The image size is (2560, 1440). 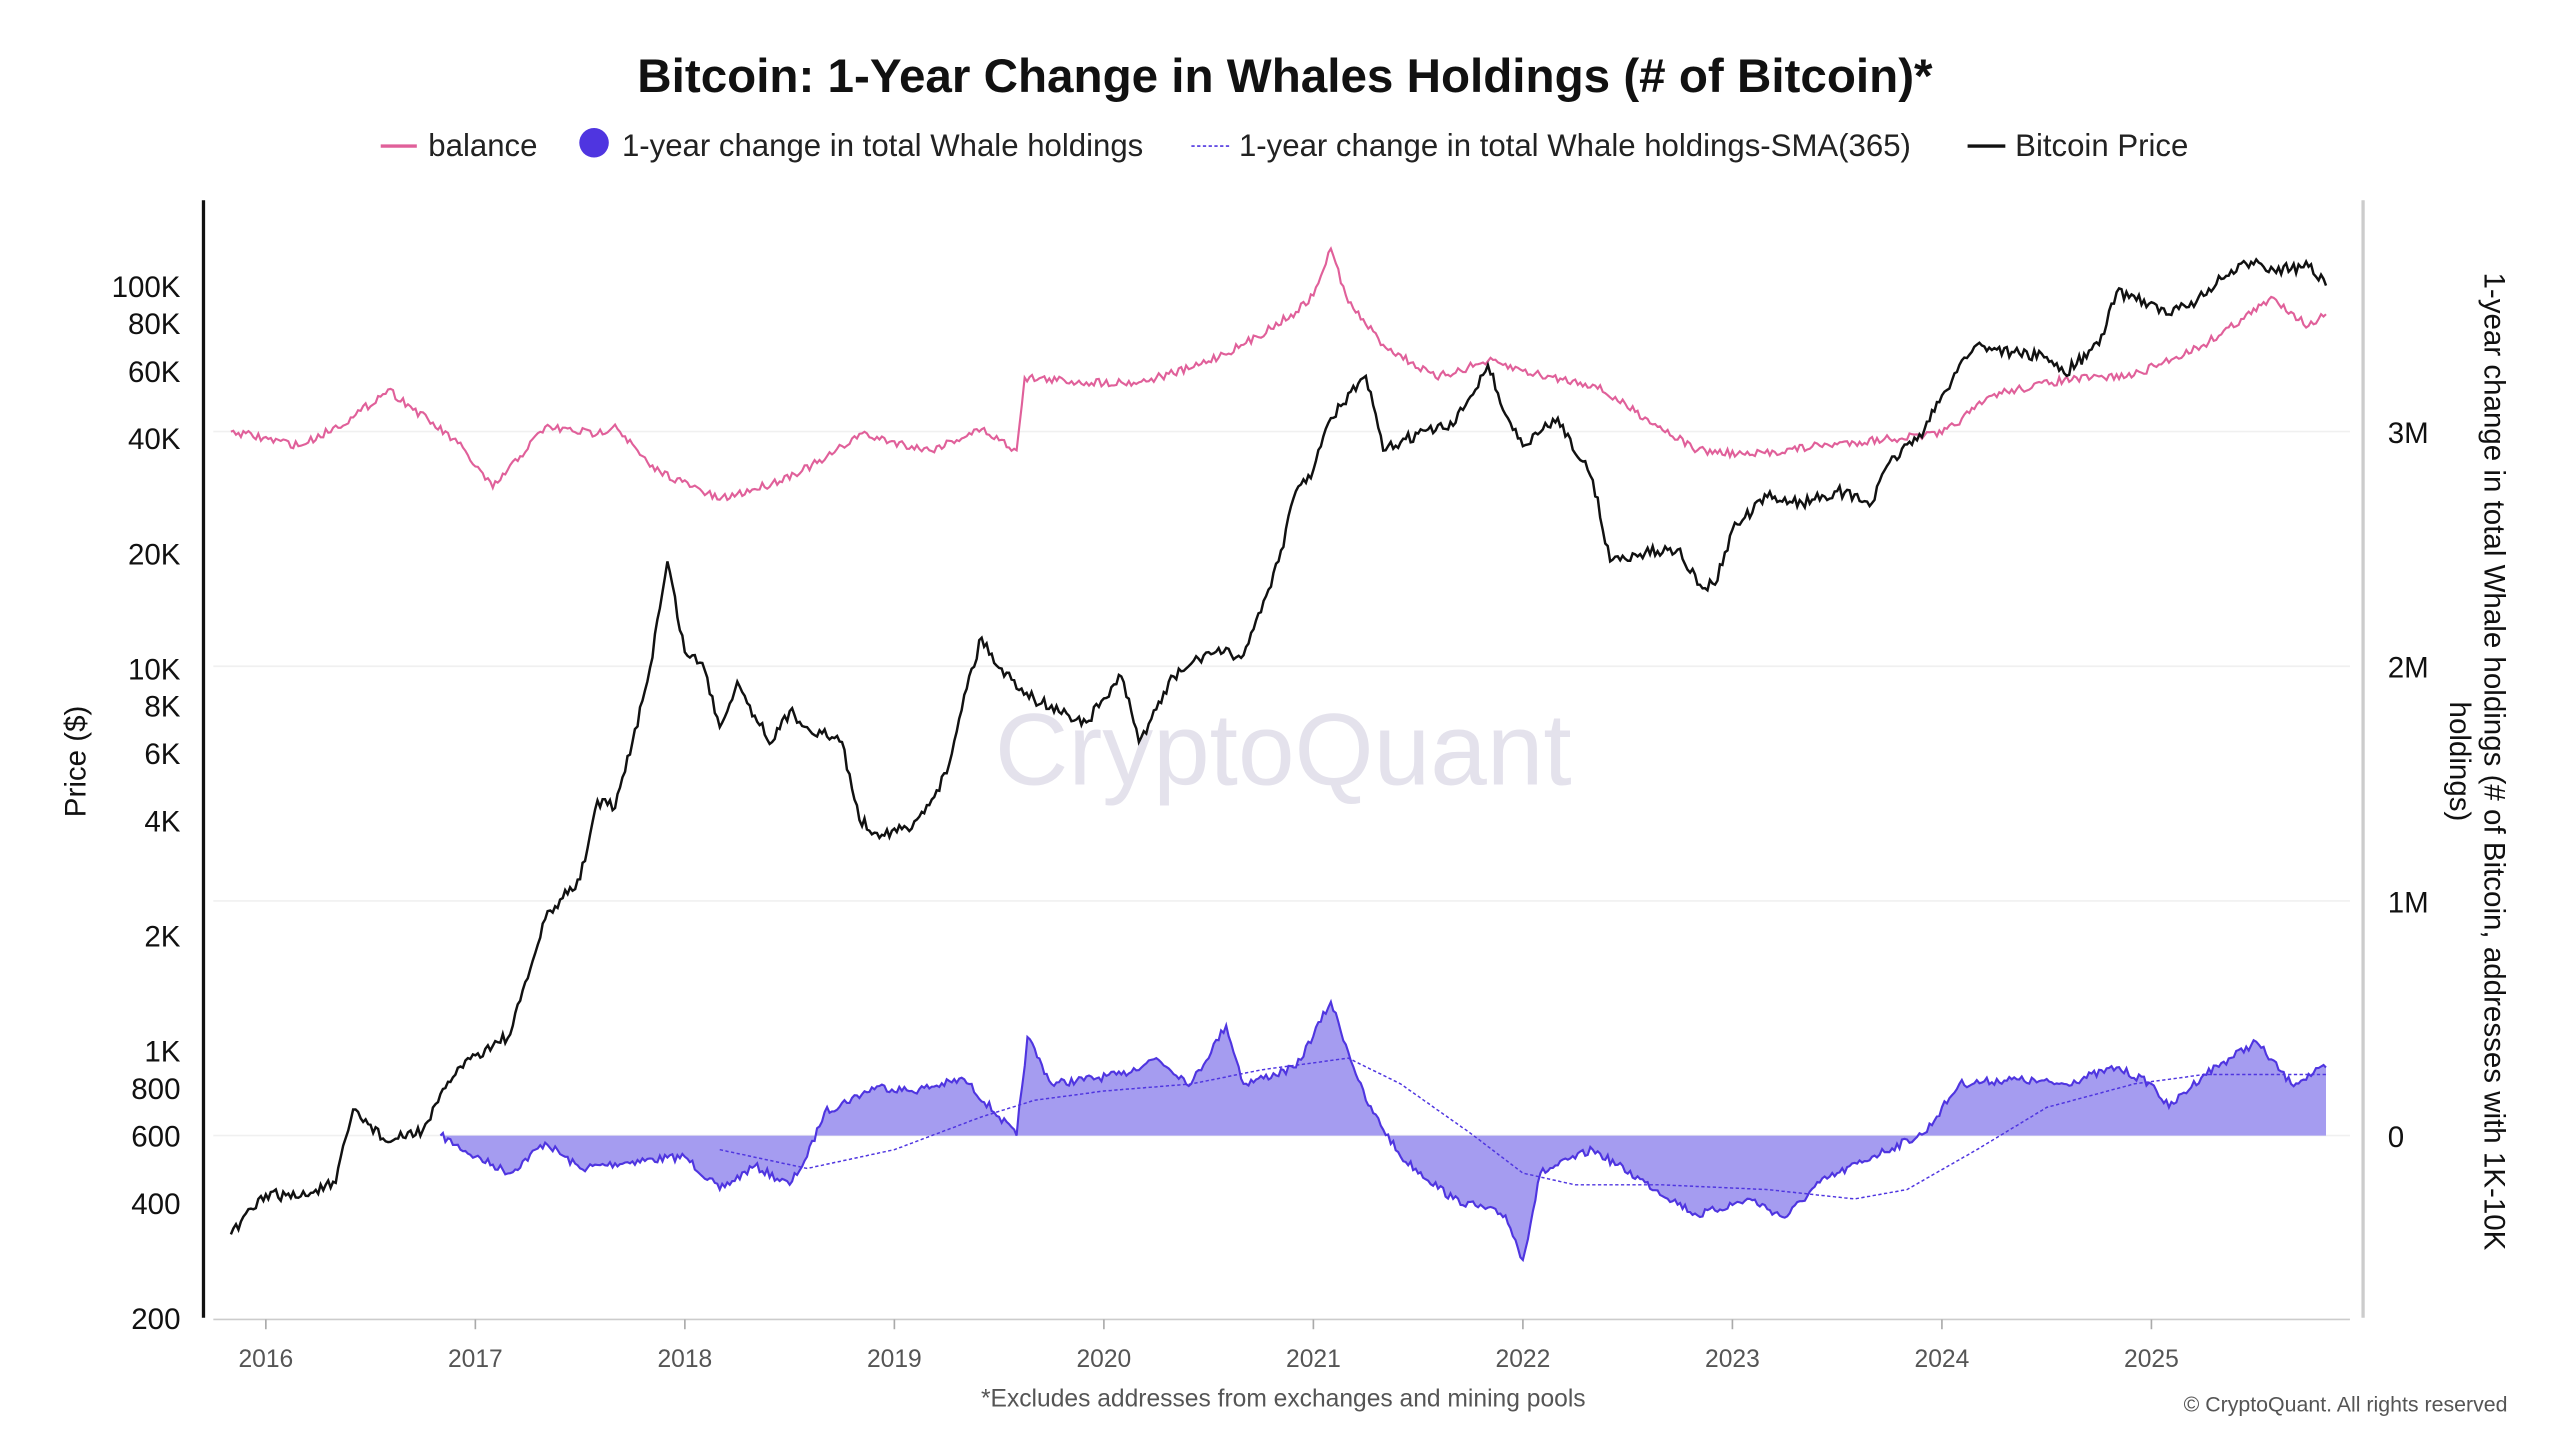 What do you see at coordinates (1942, 1359) in the screenshot?
I see `x-tick-label: 2024` at bounding box center [1942, 1359].